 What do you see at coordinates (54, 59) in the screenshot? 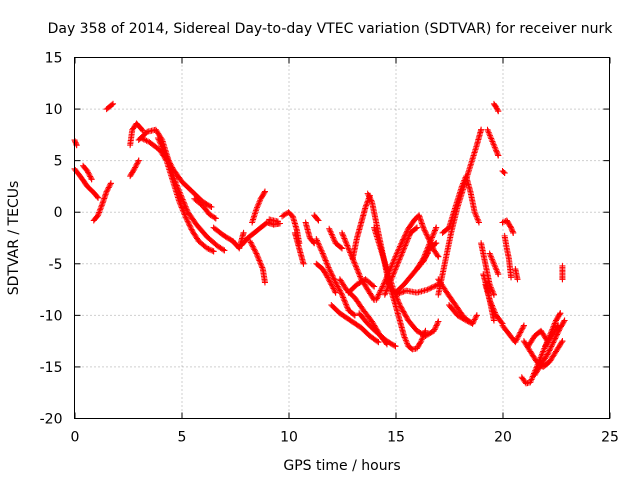
I see `y-tick-label: 15` at bounding box center [54, 59].